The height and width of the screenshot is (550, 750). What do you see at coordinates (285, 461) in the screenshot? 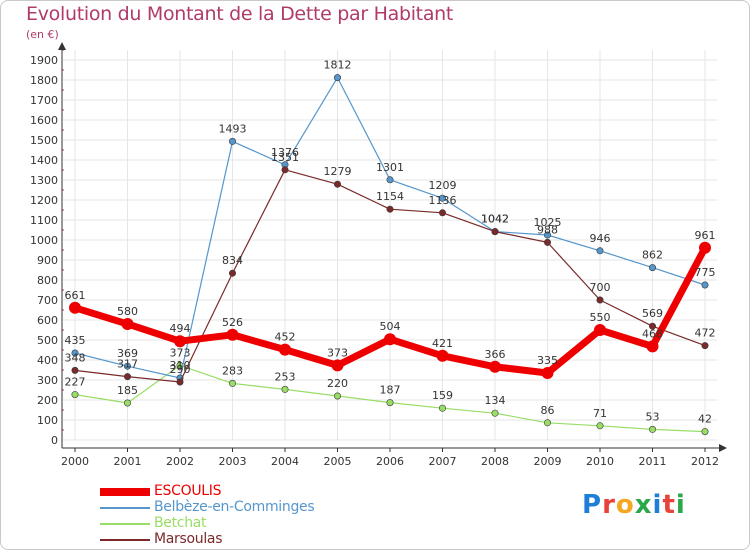
I see `x-tick-label: 2004` at bounding box center [285, 461].